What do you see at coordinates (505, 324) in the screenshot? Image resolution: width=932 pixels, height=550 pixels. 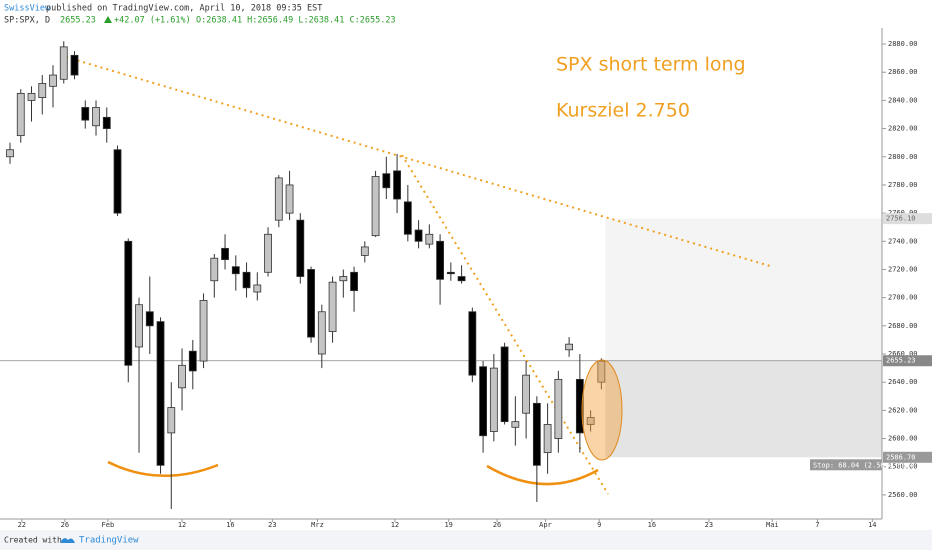 I see `trend-line` at bounding box center [505, 324].